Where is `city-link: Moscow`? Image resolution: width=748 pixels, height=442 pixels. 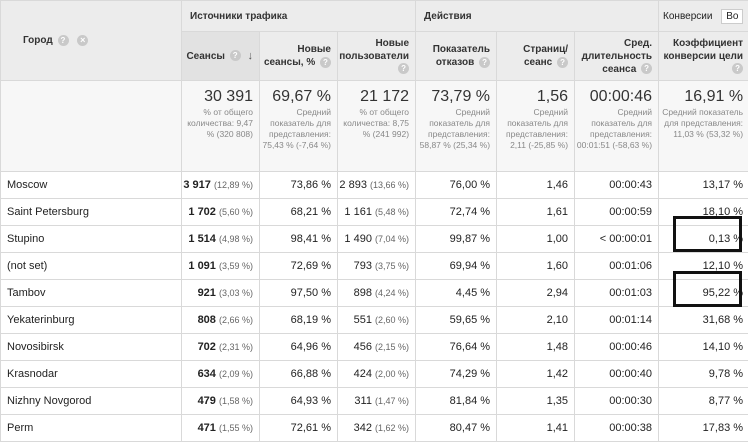 city-link: Moscow is located at coordinates (91, 185).